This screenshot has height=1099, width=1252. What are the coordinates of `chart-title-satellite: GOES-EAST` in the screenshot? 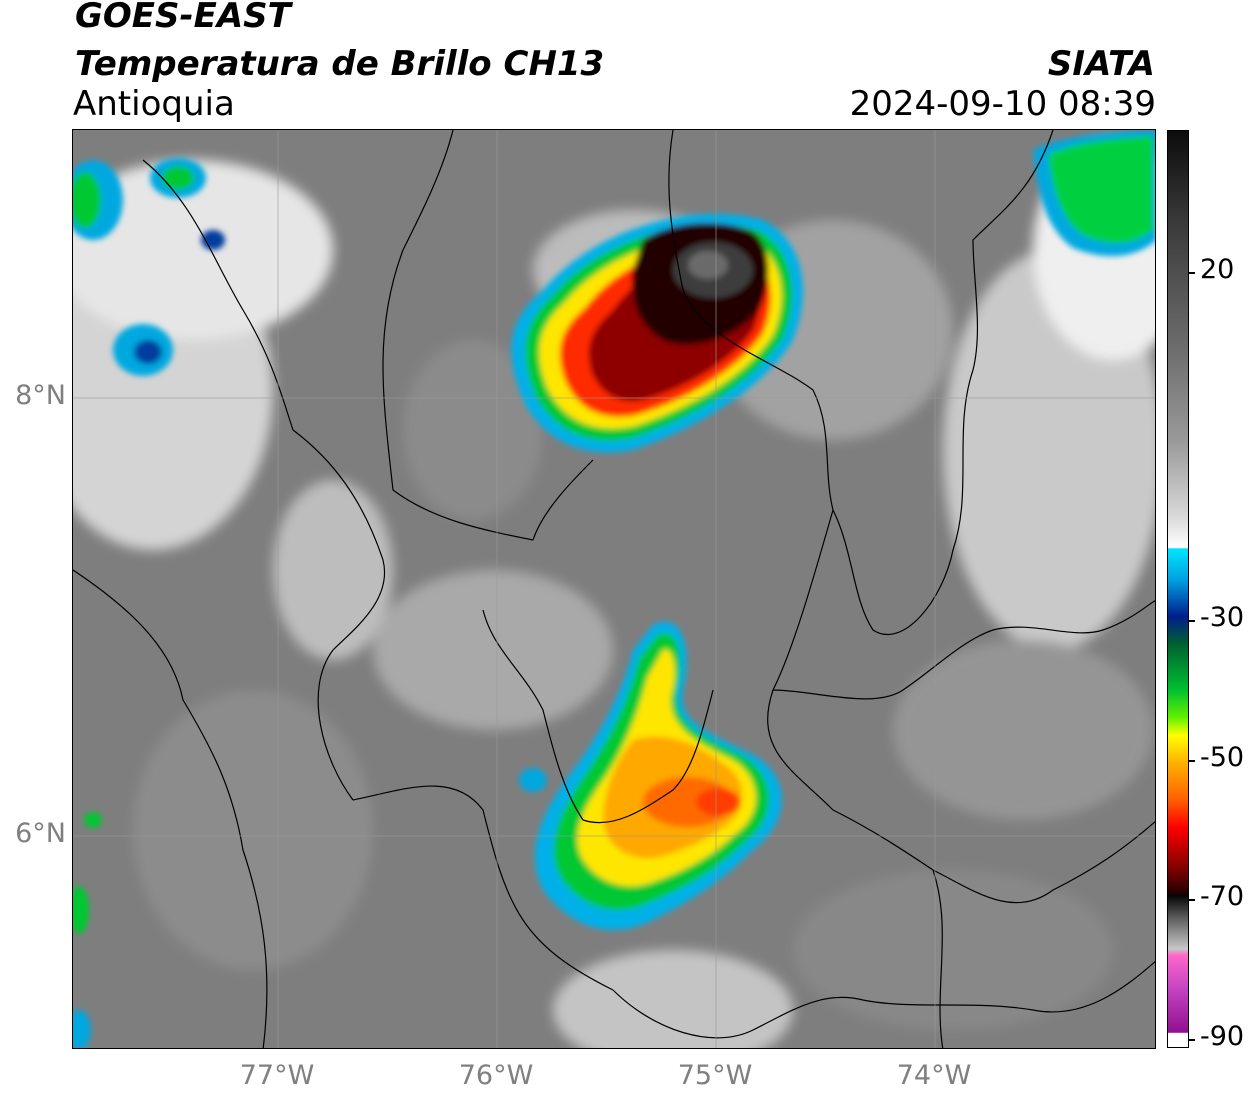 It's located at (183, 18).